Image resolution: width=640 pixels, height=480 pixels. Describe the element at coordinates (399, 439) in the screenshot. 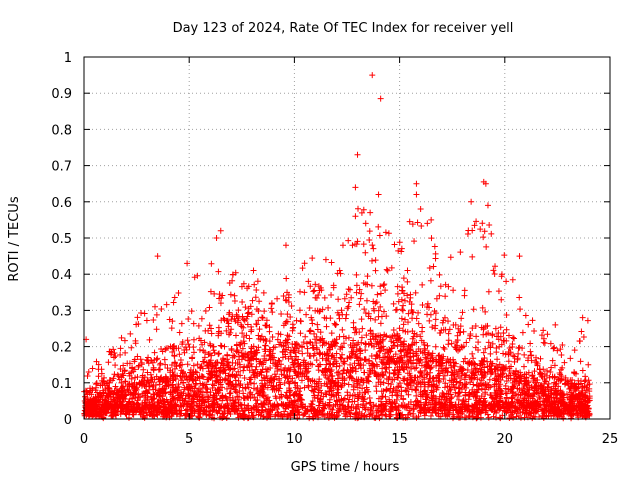

I see `x-tick-label: 15` at that location.